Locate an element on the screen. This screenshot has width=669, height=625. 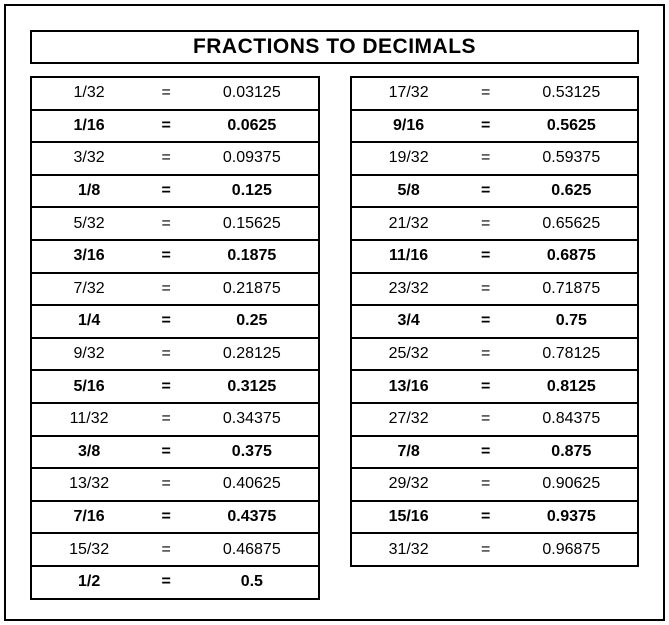
decimal-cell: 0.84375 is located at coordinates (571, 419).